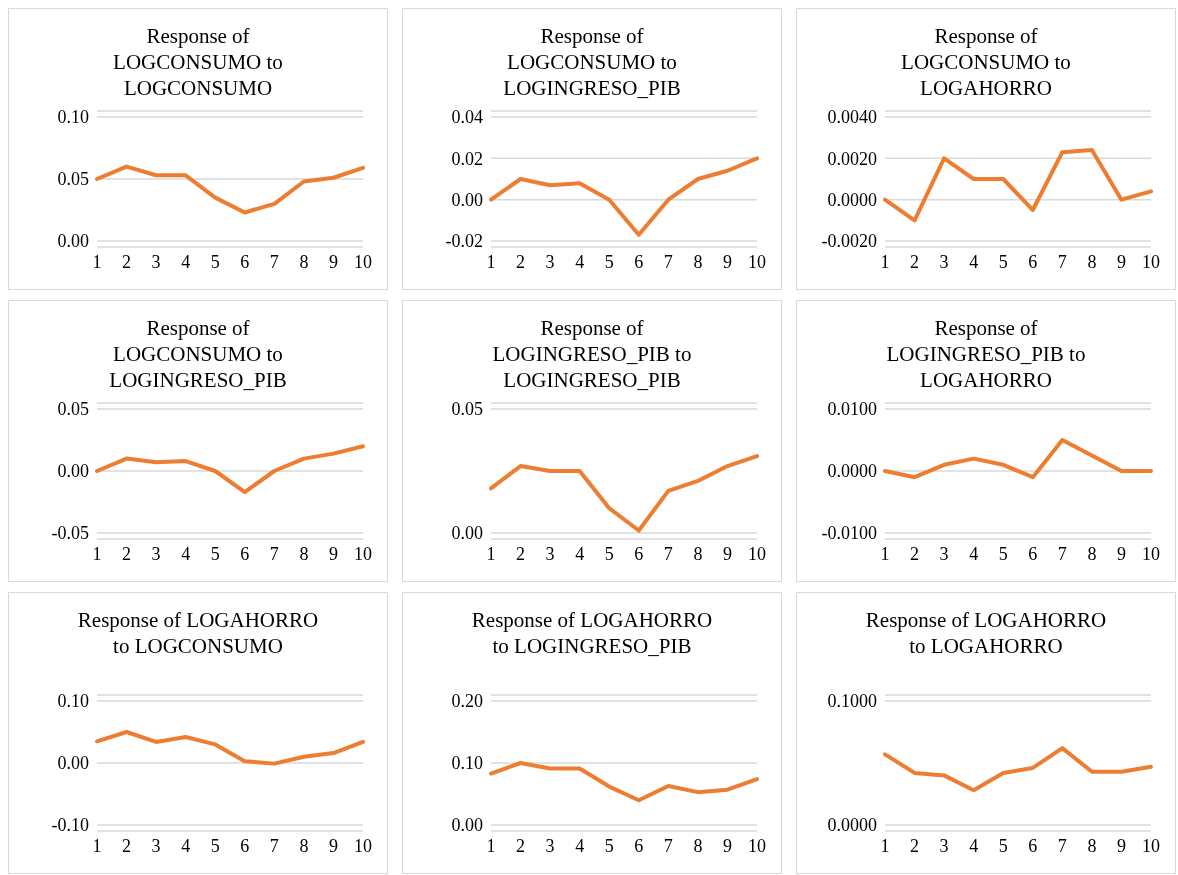 The image size is (1178, 875). What do you see at coordinates (592, 633) in the screenshot?
I see `chart-title: Response of LOGAHORRO to LOGINGRESO_PIB` at bounding box center [592, 633].